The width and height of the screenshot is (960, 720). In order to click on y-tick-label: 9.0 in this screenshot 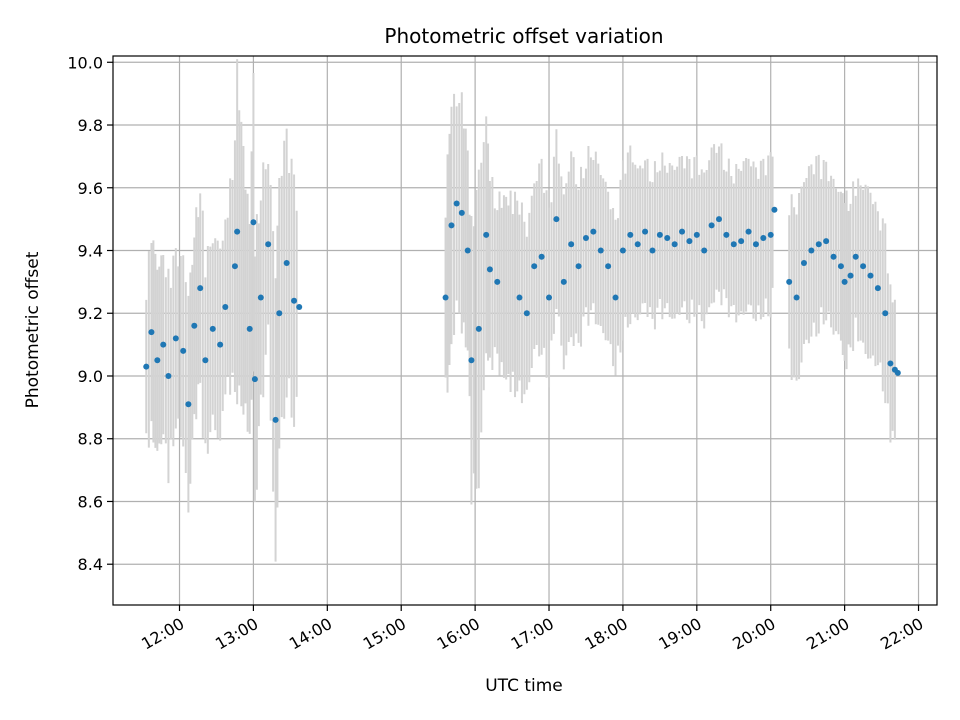, I will do `click(90, 376)`.